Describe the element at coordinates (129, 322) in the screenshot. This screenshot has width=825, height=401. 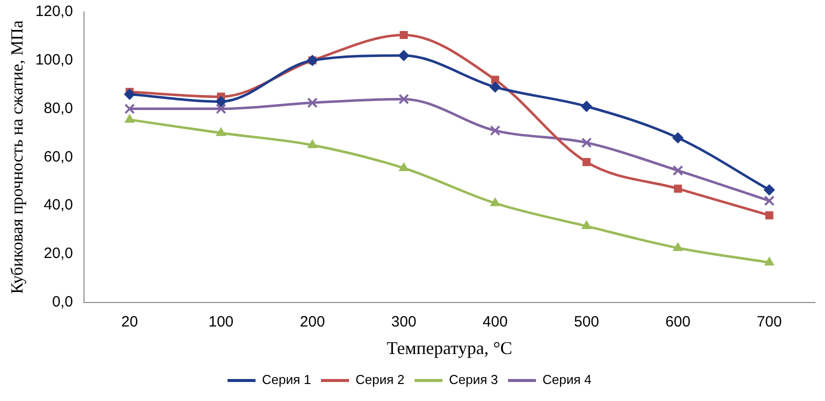
I see `x-tick-label: 20` at that location.